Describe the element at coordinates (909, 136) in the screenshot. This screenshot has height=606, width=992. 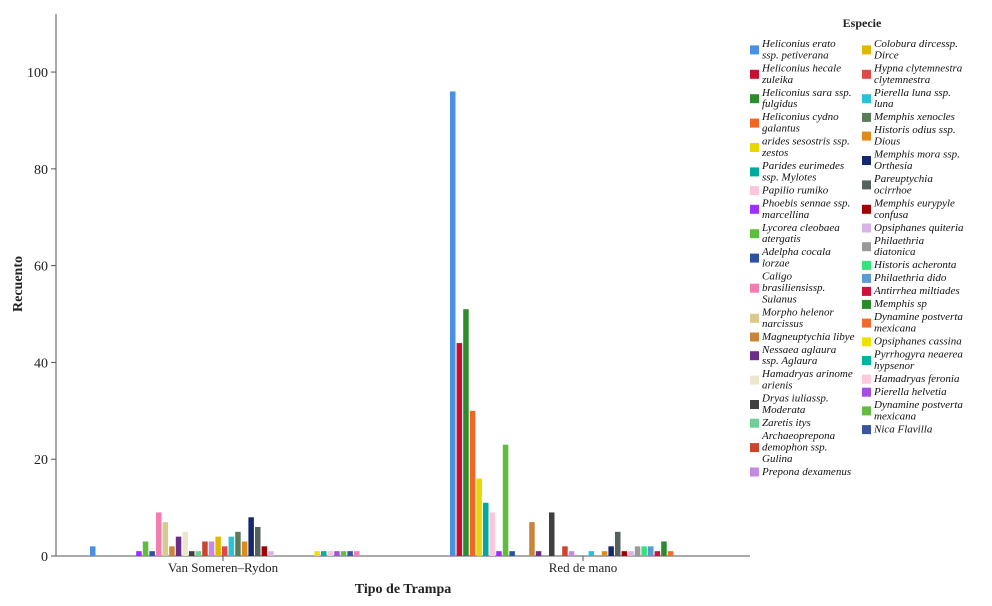
I see `legend-item: Historis odius ssp.Dious` at that location.